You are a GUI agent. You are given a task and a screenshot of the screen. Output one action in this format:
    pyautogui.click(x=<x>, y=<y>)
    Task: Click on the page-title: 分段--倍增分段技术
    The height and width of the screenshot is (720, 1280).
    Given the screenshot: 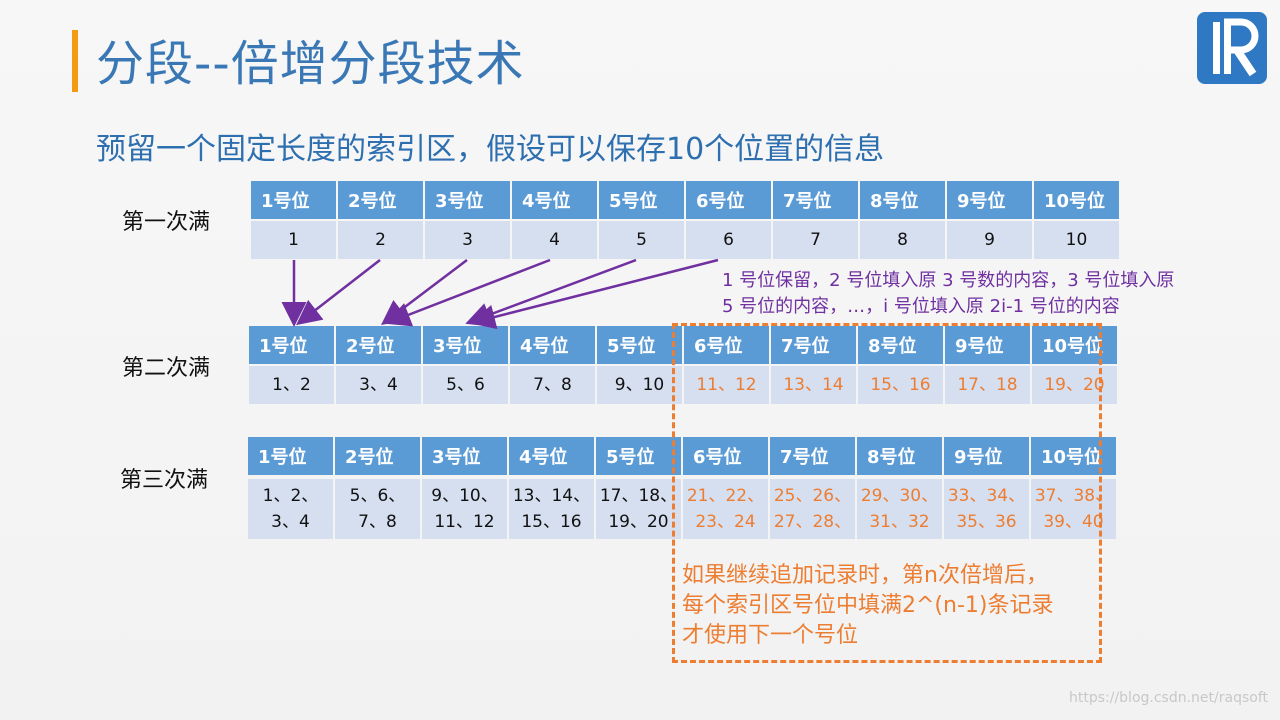 What is the action you would take?
    pyautogui.click(x=310, y=64)
    